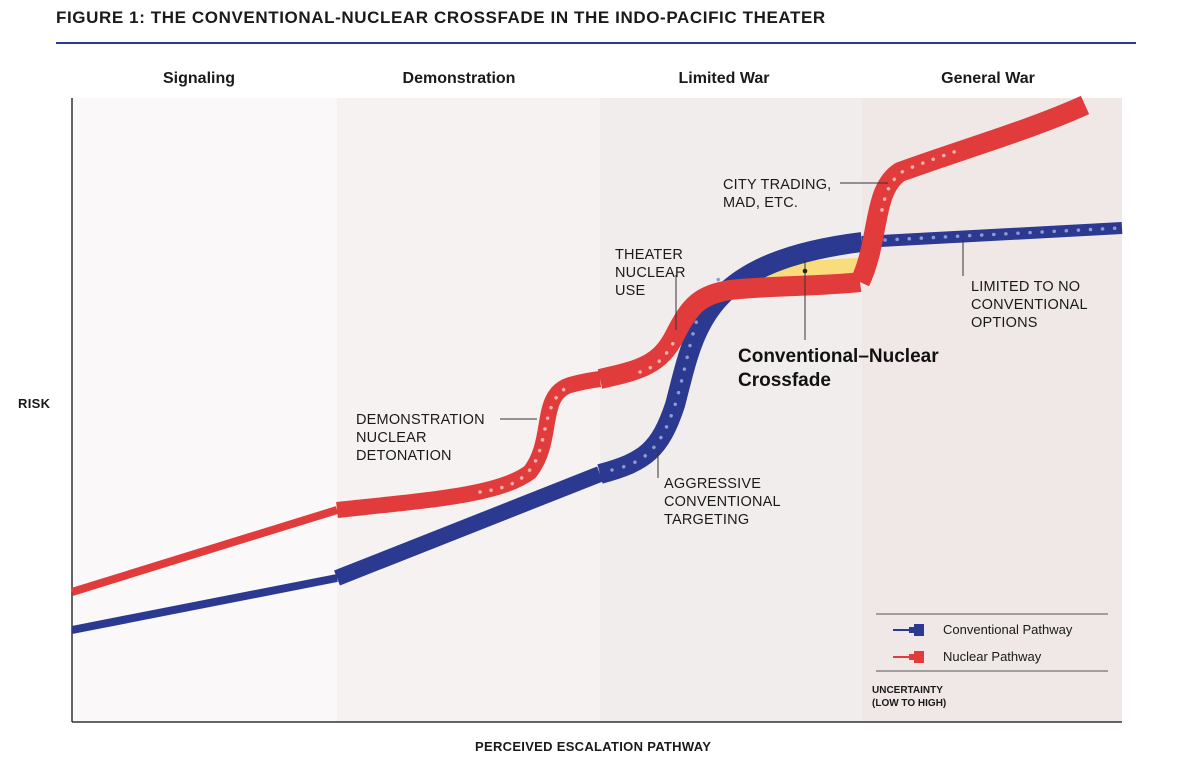  What do you see at coordinates (805, 271) in the screenshot?
I see `crossfade-dot` at bounding box center [805, 271].